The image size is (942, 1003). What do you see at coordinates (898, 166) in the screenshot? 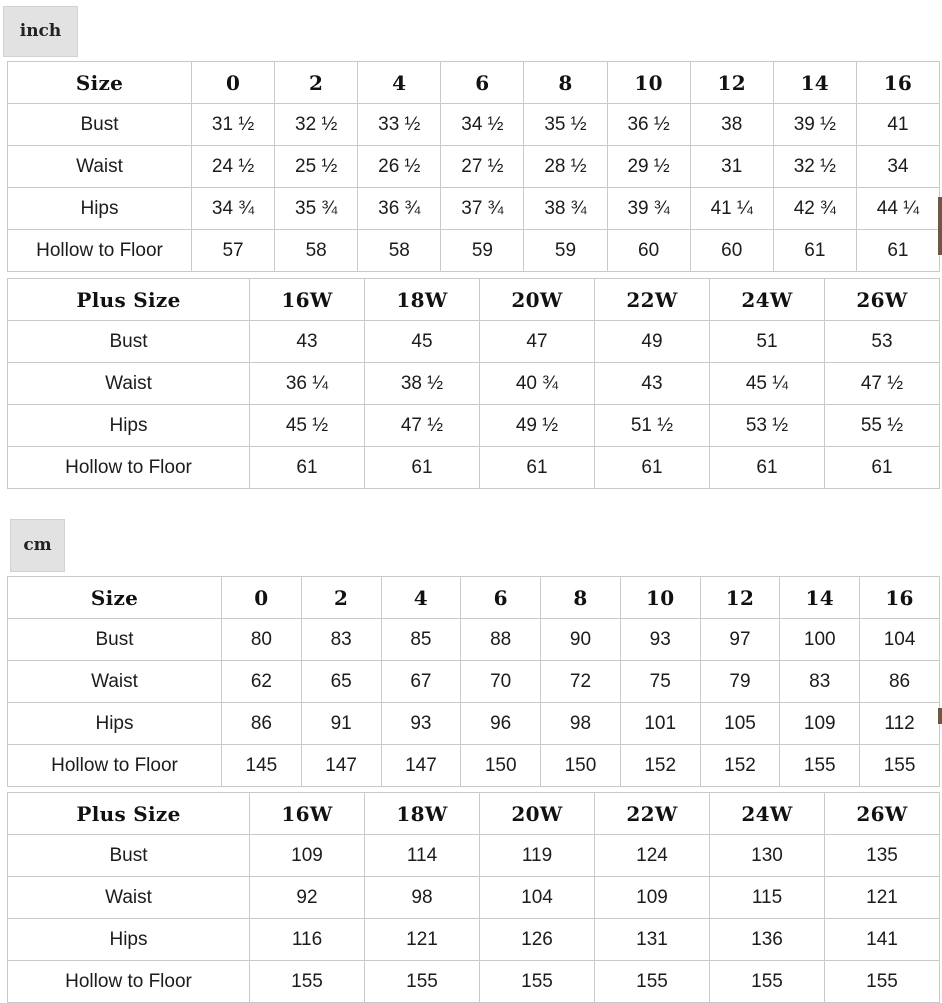
I see `value-cell: 34` at bounding box center [898, 166].